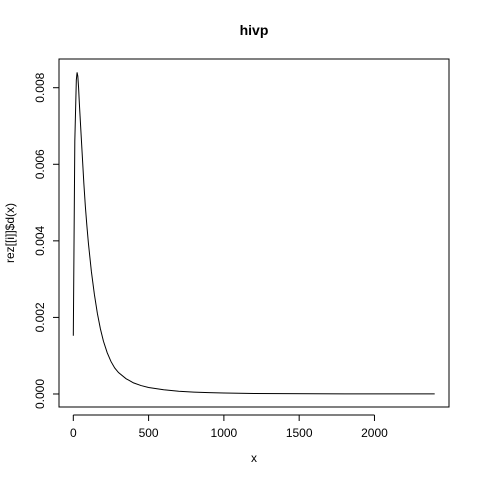  I want to click on y-axis: 0.000 0.002 0.004 0.006 0.008, so click(46, 240).